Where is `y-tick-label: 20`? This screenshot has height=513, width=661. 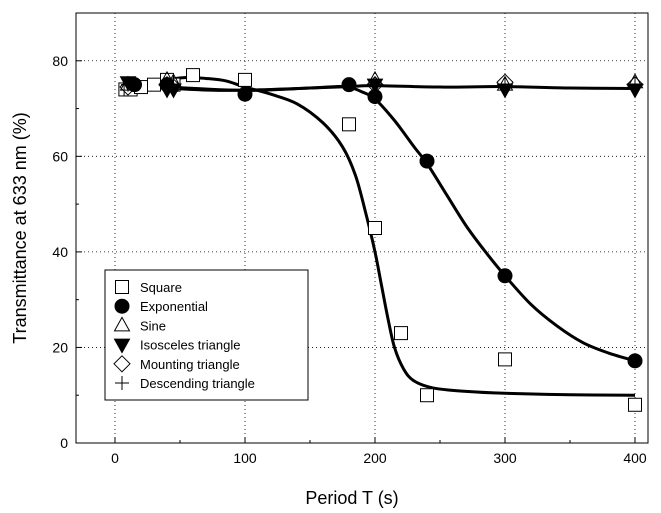 y-tick-label: 20 is located at coordinates (60, 347).